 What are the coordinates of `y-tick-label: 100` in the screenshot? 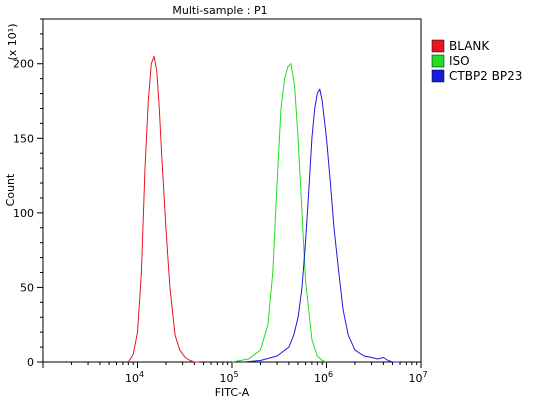 It's located at (23, 213).